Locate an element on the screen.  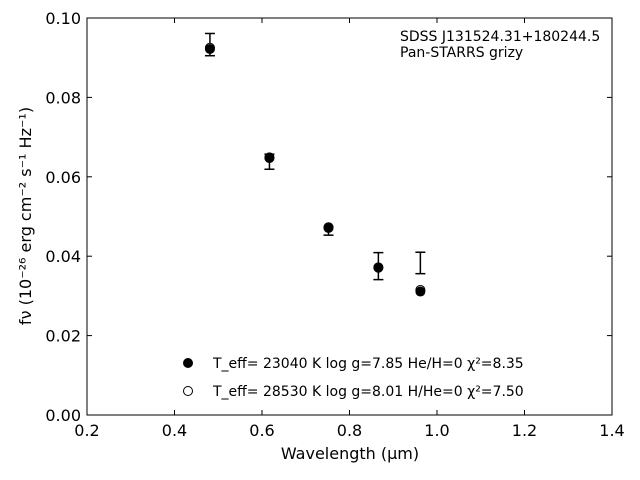
x-tick-label: 1.4 is located at coordinates (611, 430).